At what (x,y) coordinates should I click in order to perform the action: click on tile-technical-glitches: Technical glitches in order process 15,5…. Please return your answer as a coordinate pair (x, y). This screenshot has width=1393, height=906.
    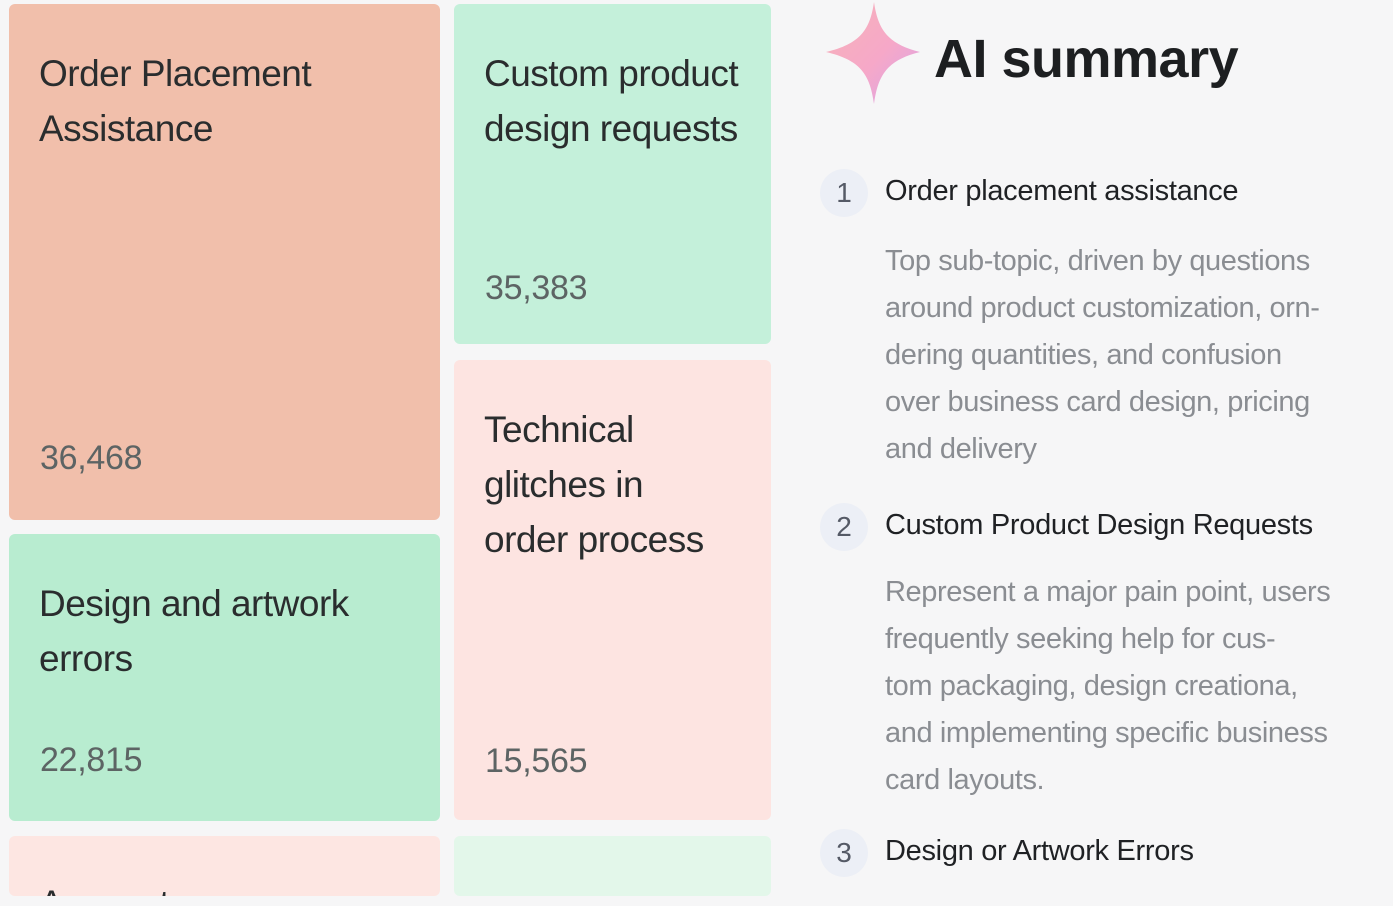
    Looking at the image, I should click on (612, 590).